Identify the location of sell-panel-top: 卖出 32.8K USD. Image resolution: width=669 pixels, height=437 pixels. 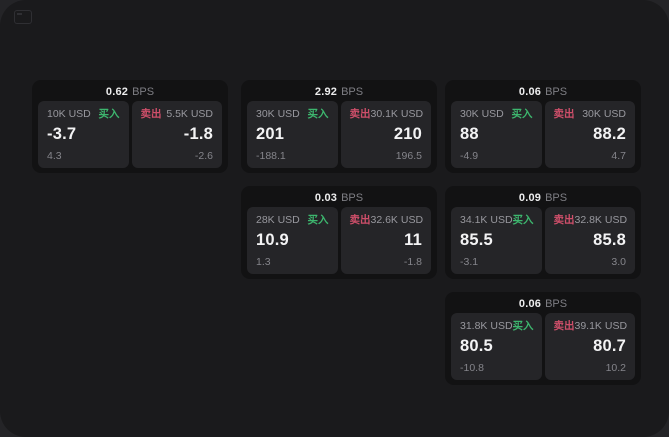
(590, 220).